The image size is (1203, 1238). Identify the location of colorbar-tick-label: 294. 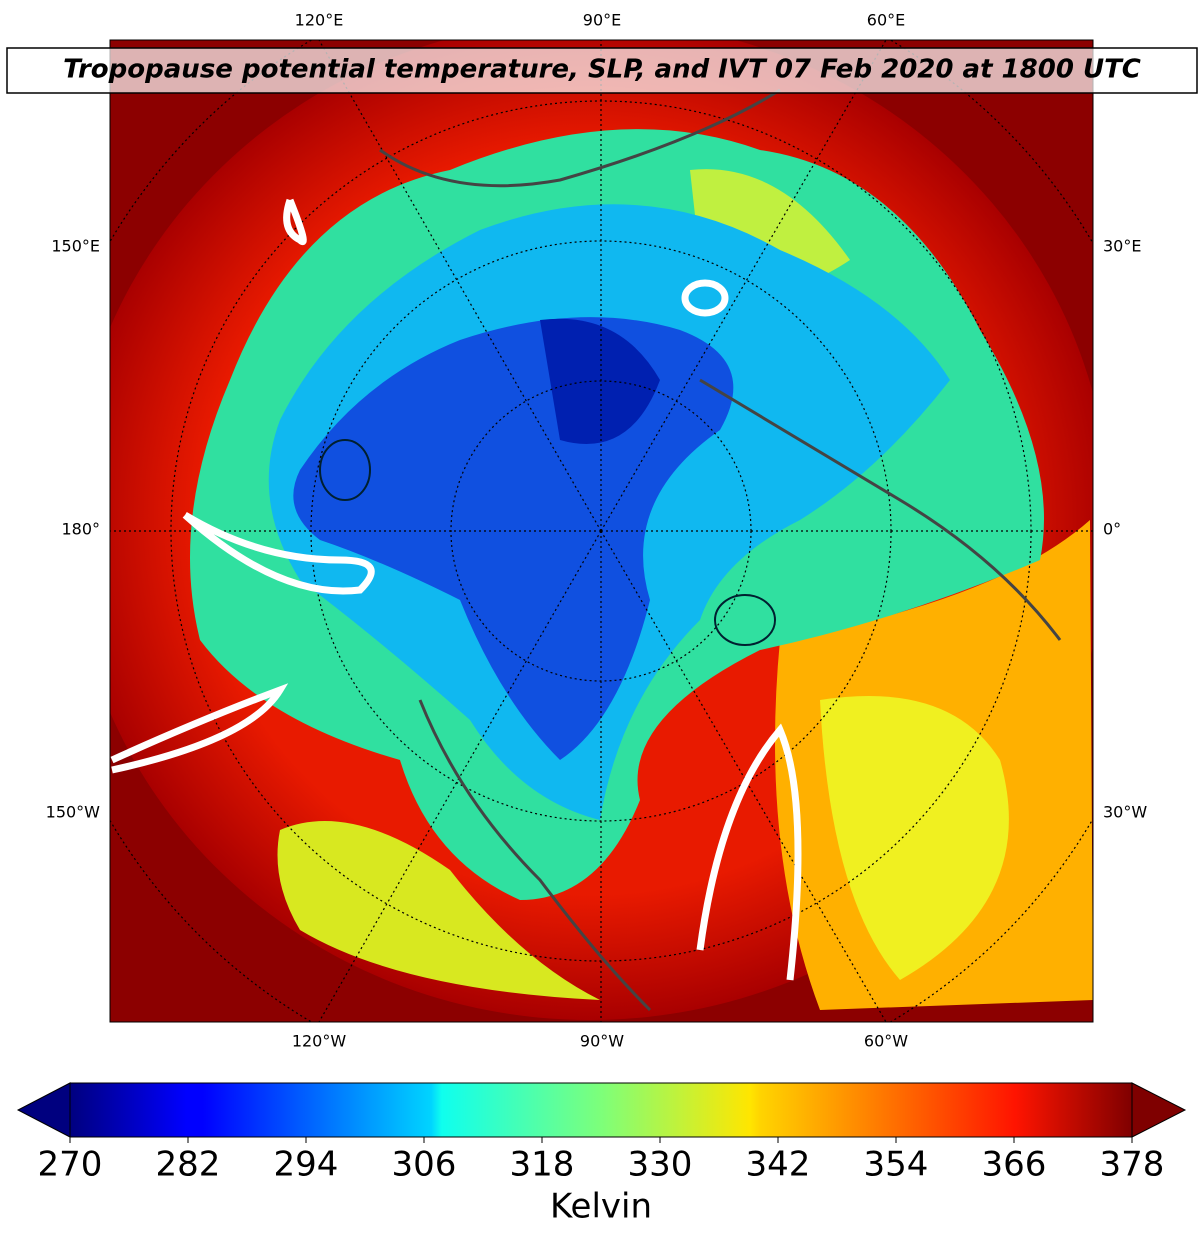
(306, 1165).